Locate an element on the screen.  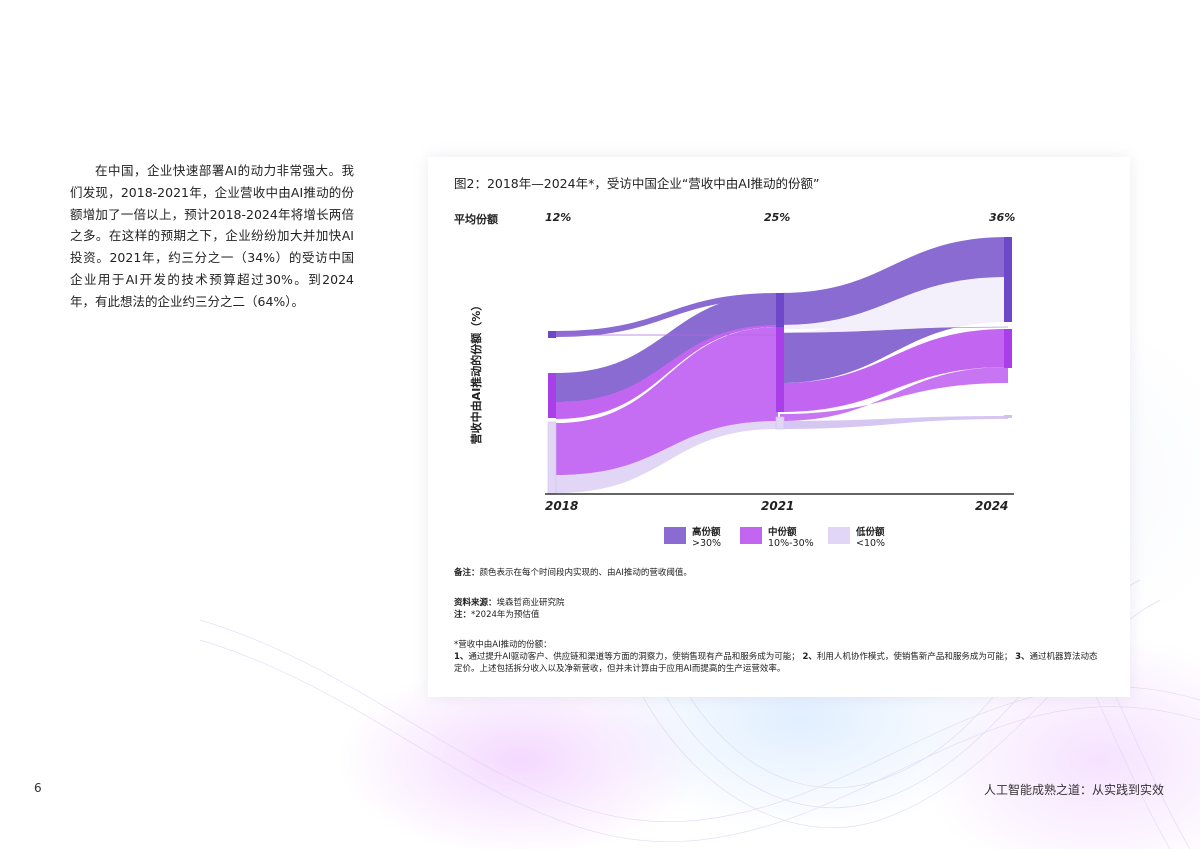
source-label: 资料来源： is located at coordinates (475, 603).